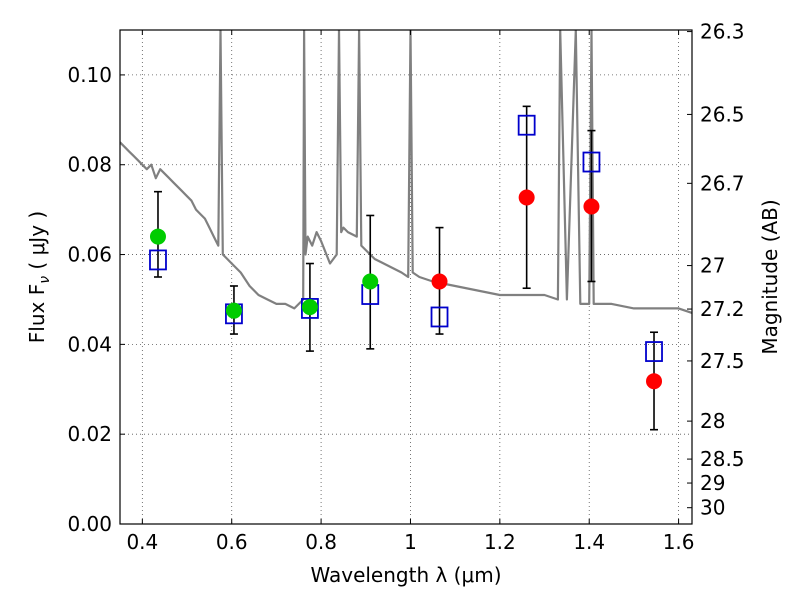 The image size is (800, 600). Describe the element at coordinates (37, 313) in the screenshot. I see `y-axis-label-main: Flux F` at that location.